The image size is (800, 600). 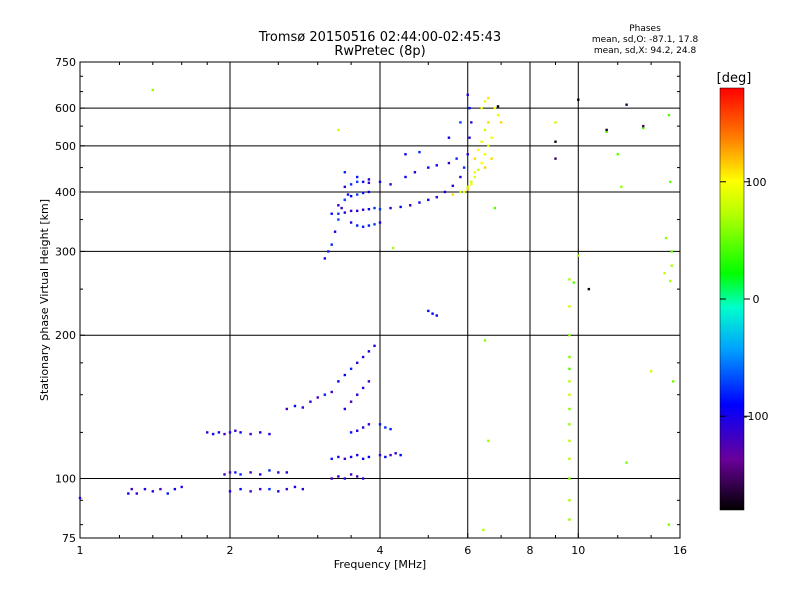 What do you see at coordinates (379, 51) in the screenshot?
I see `chart-subtitle: RwPretec (8p)` at bounding box center [379, 51].